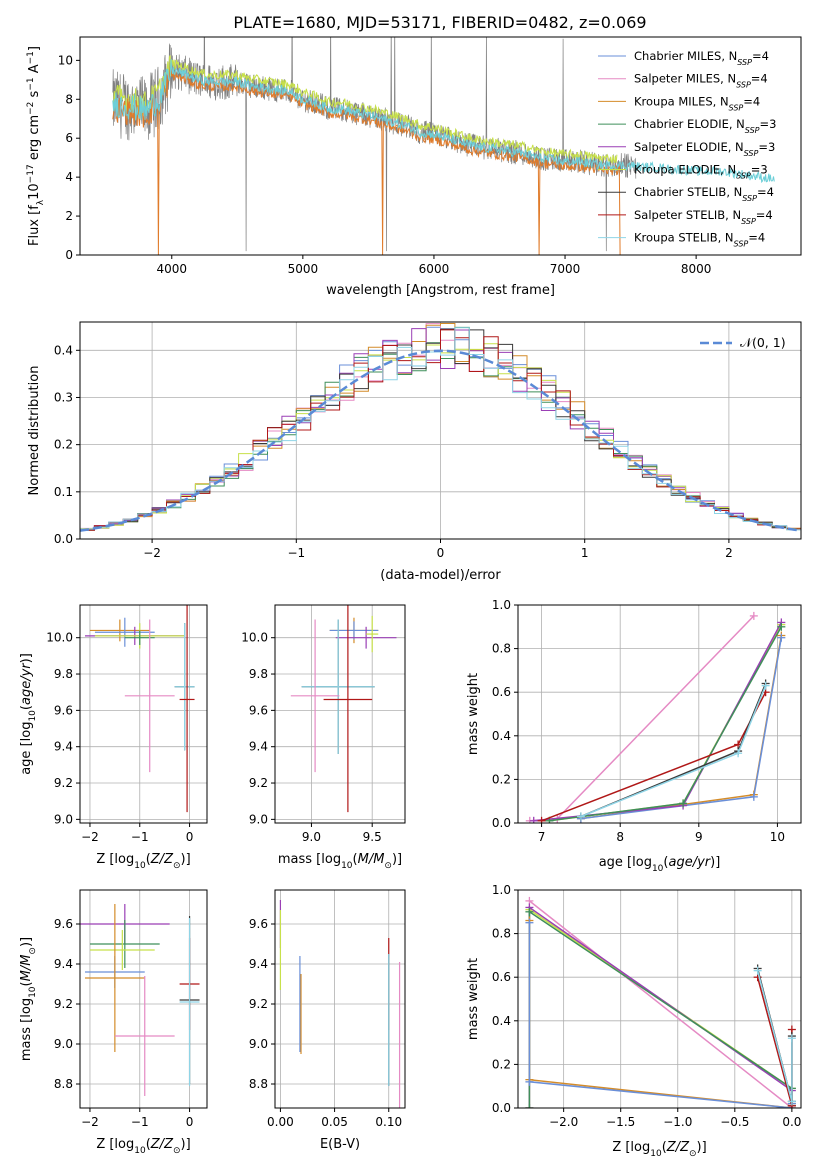 This screenshot has height=1170, width=819. Describe the element at coordinates (34, 95) in the screenshot. I see `label-part: s` at that location.